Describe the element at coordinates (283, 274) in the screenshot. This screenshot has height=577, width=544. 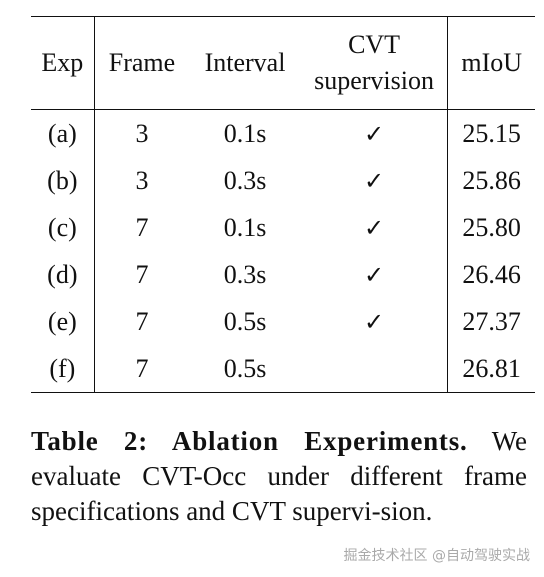
I see `table-row: (d) 7 0.3s ✓ 26.46` at that location.